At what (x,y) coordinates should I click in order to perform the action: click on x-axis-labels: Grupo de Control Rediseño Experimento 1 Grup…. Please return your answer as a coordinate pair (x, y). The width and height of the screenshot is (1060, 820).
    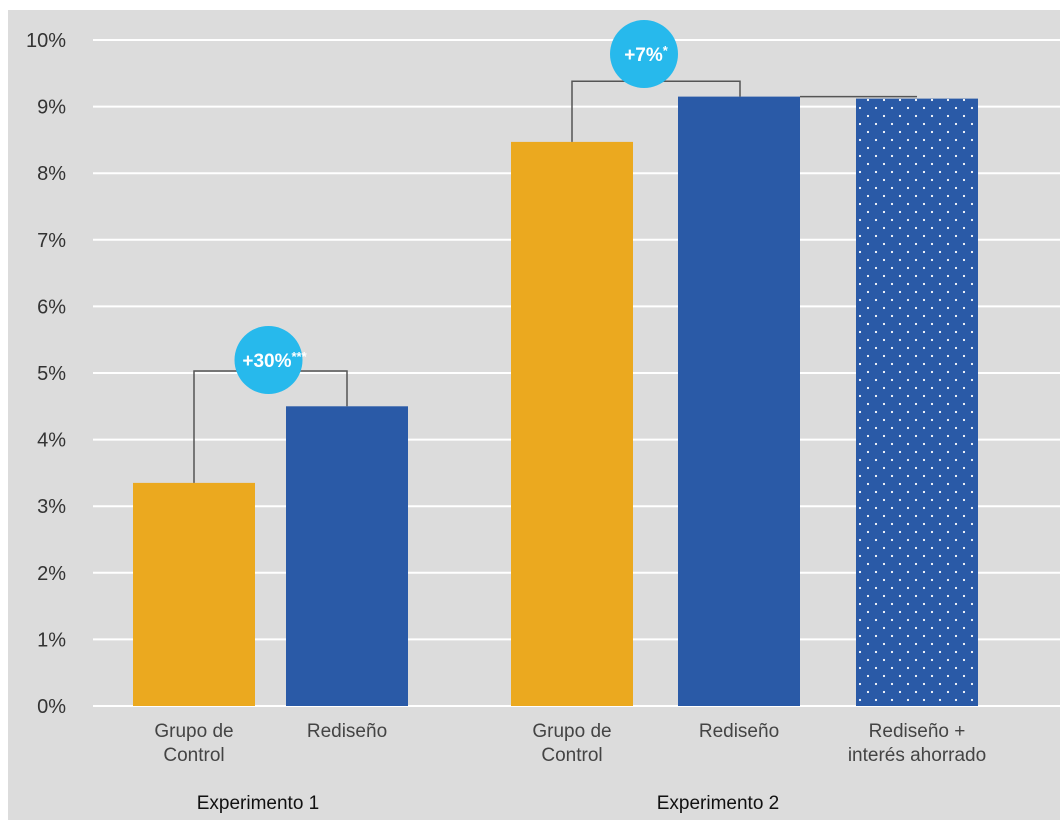
    Looking at the image, I should click on (570, 767).